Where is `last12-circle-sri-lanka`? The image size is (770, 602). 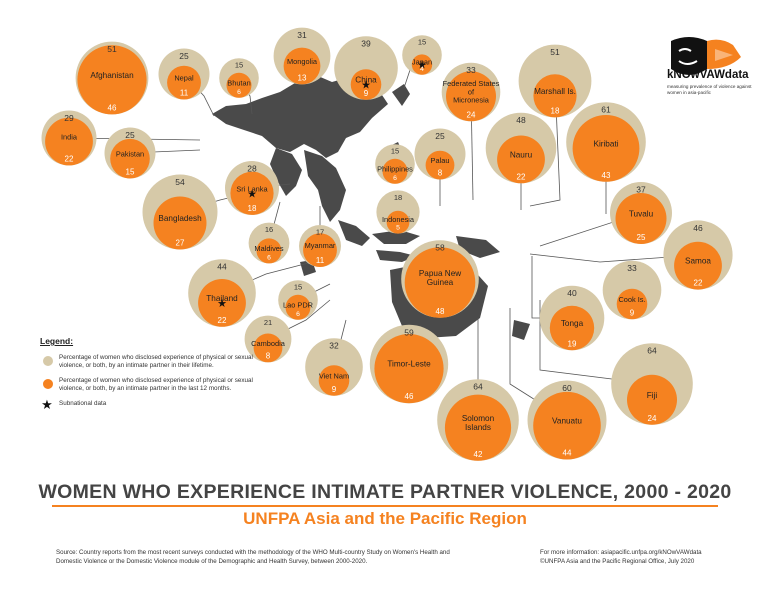
last12-circle-sri-lanka is located at coordinates (252, 193).